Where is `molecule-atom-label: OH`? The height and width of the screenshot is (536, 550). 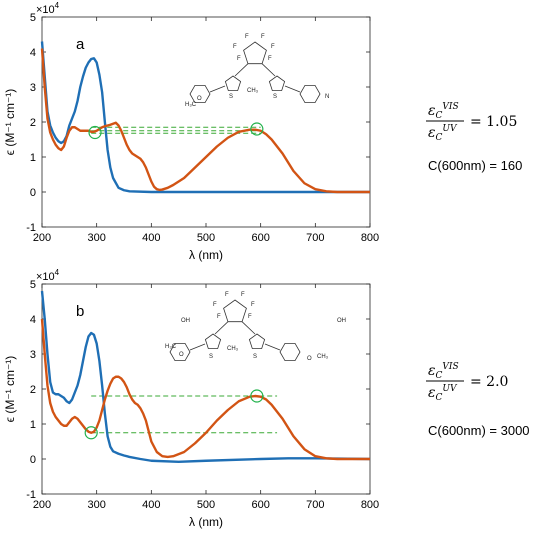
molecule-atom-label: OH is located at coordinates (341, 321).